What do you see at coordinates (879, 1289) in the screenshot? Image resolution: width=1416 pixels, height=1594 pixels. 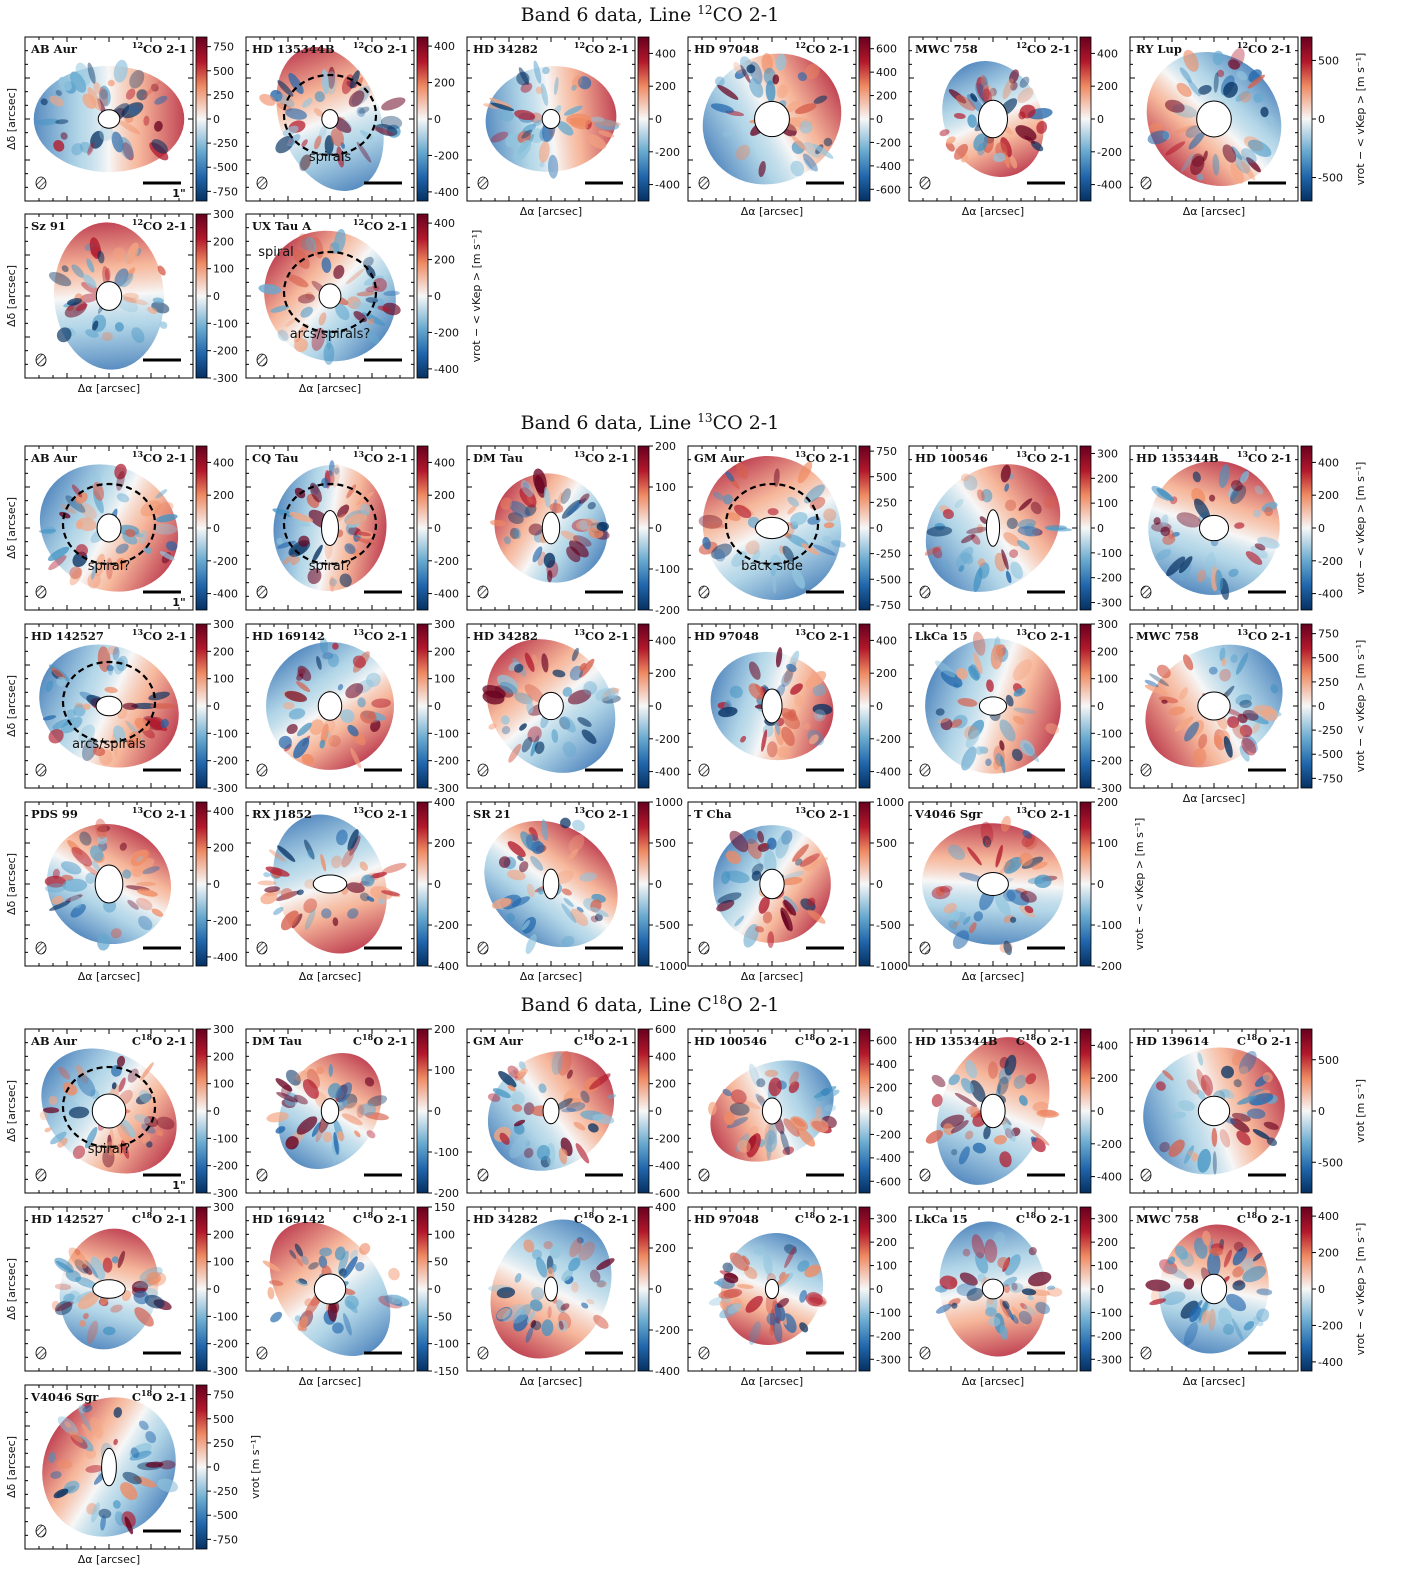 I see `colorbar-tick-label: 0` at bounding box center [879, 1289].